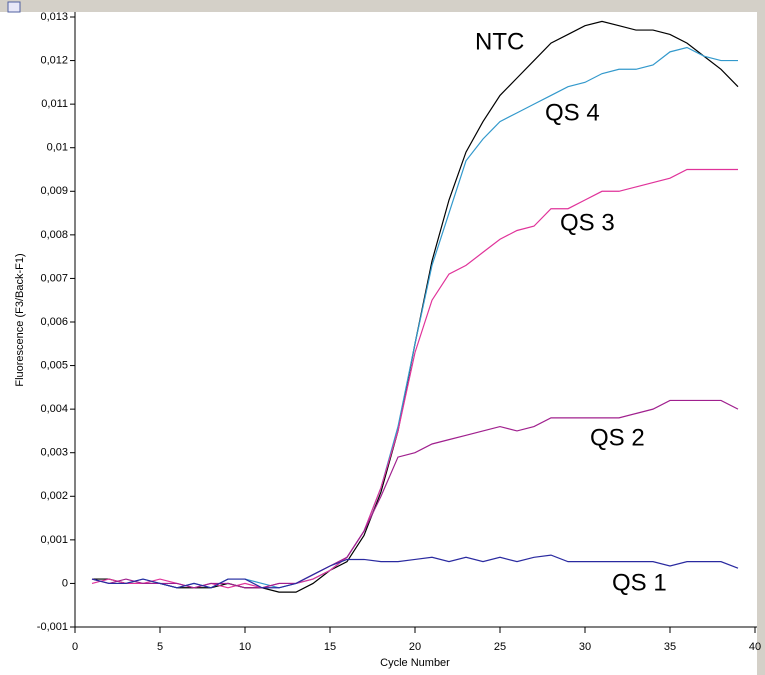 The width and height of the screenshot is (765, 675). I want to click on y-tick-label: 0,007, so click(54, 278).